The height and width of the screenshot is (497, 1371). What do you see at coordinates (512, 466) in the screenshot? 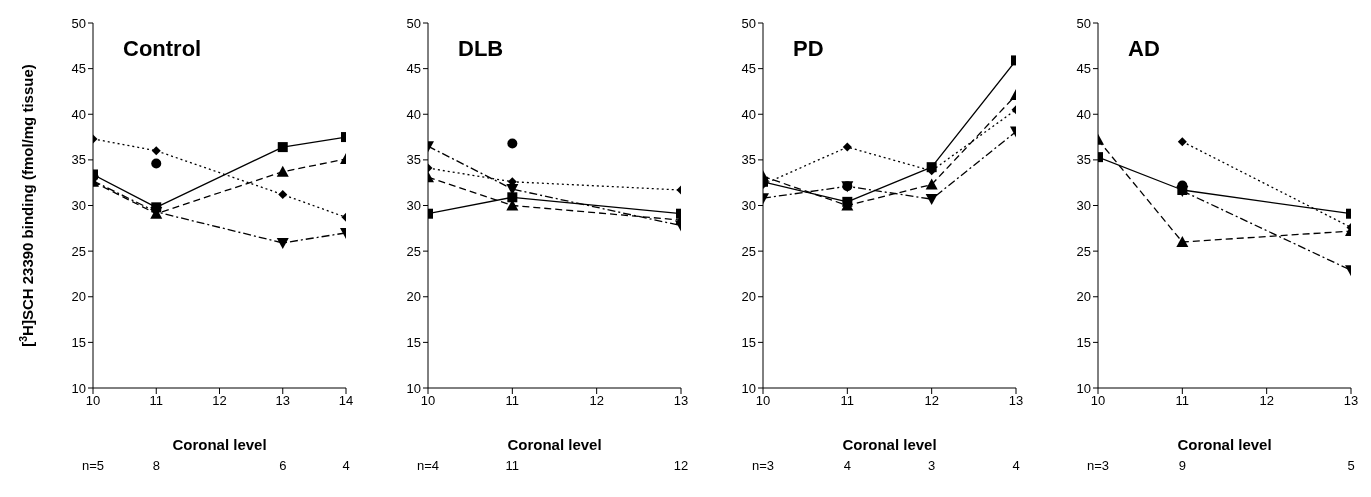
I see `text: 11` at bounding box center [512, 466].